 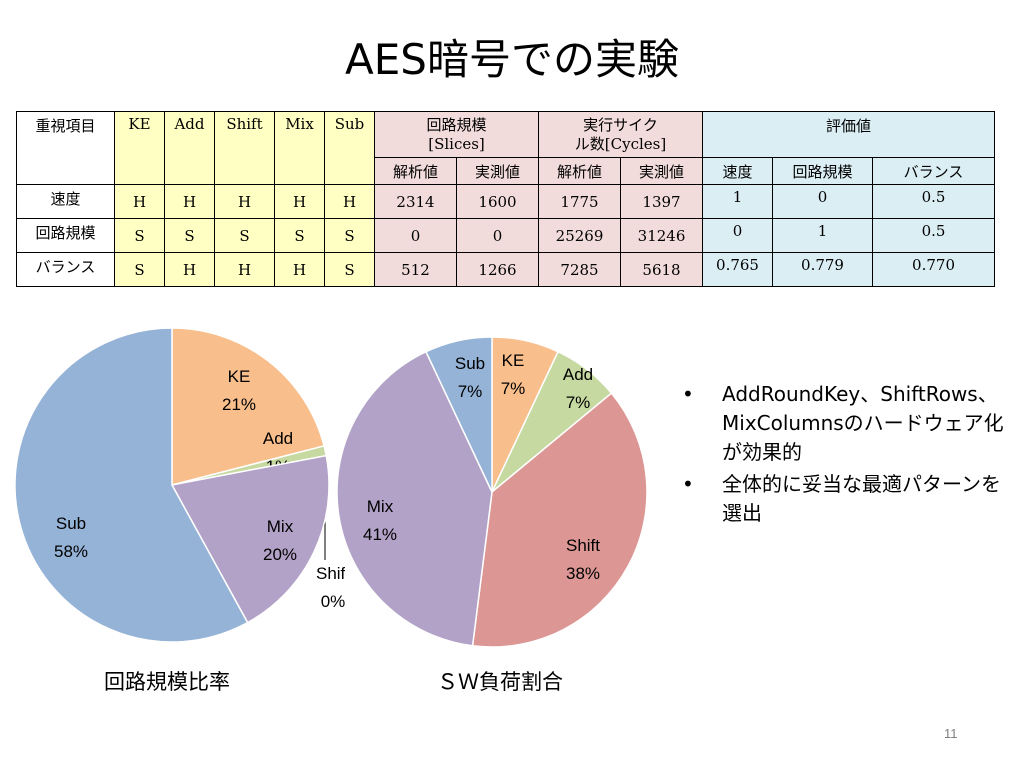 I want to click on subheader-circuit: 回路規模, so click(x=823, y=171).